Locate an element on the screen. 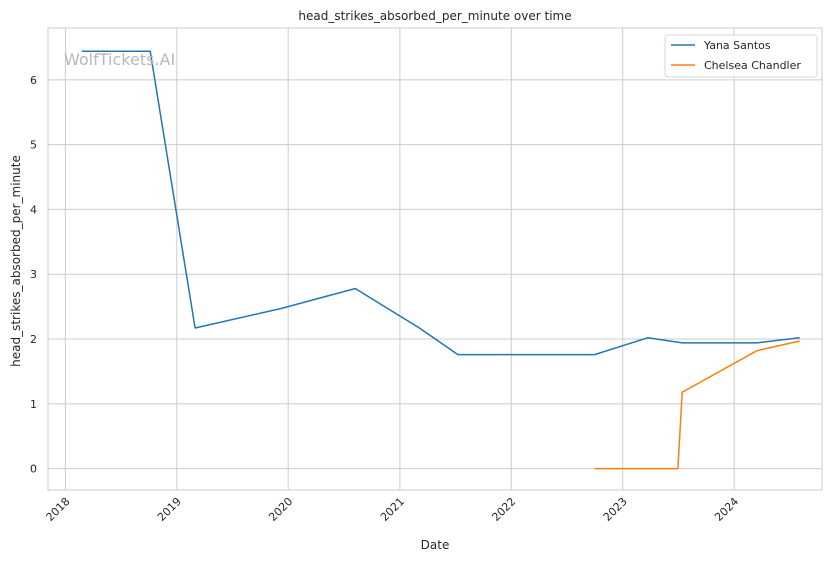 This screenshot has width=832, height=565. x-tick-label: 2024 is located at coordinates (726, 509).